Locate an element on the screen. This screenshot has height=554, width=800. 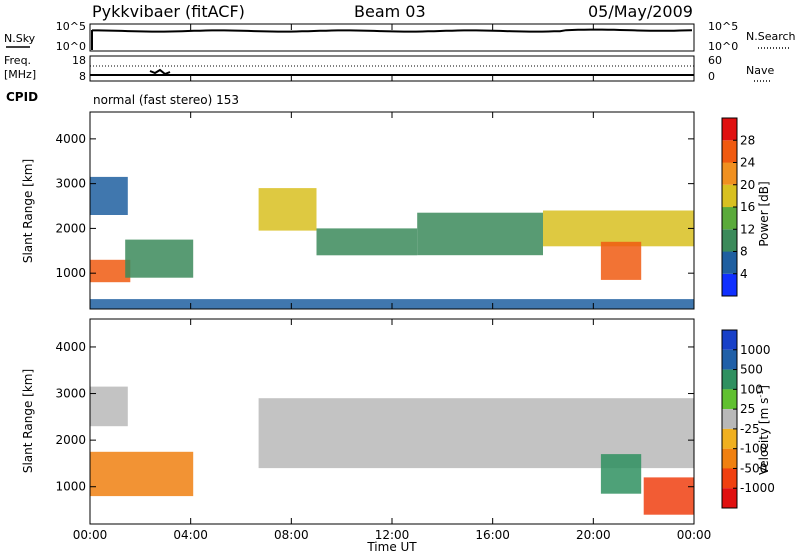
xtick-label-0: 00:00 is located at coordinates (90, 535).